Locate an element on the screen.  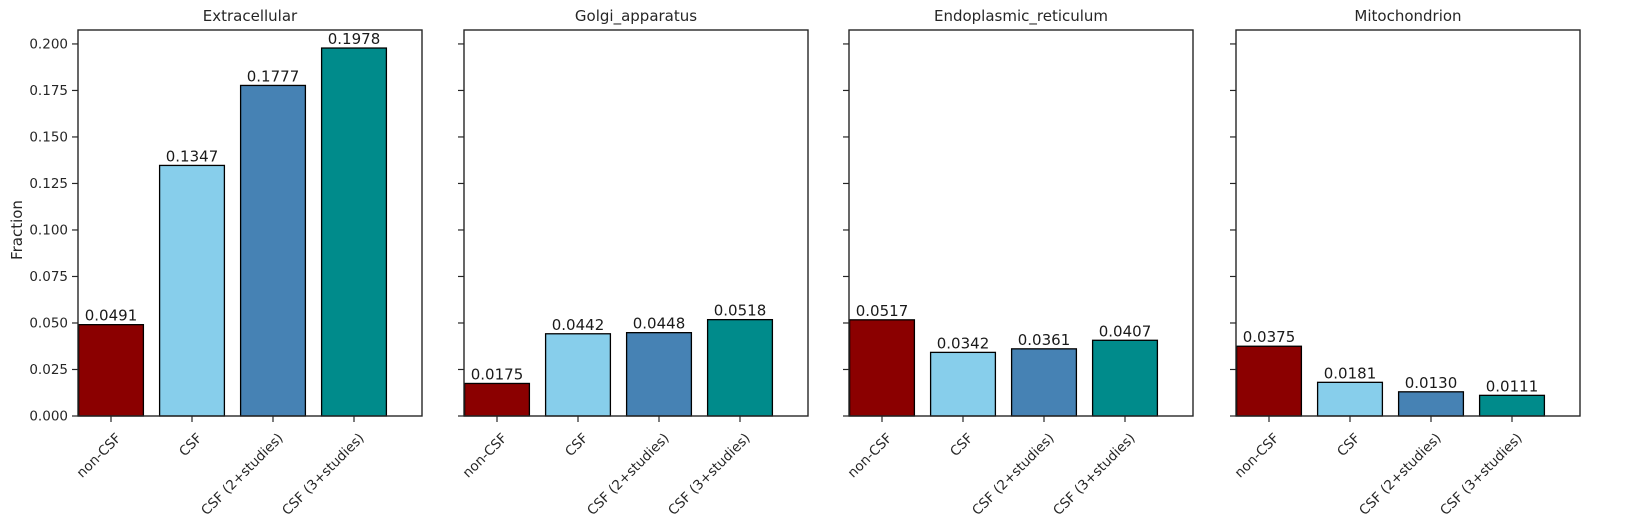
y-axis-label: Fraction is located at coordinates (17, 230).